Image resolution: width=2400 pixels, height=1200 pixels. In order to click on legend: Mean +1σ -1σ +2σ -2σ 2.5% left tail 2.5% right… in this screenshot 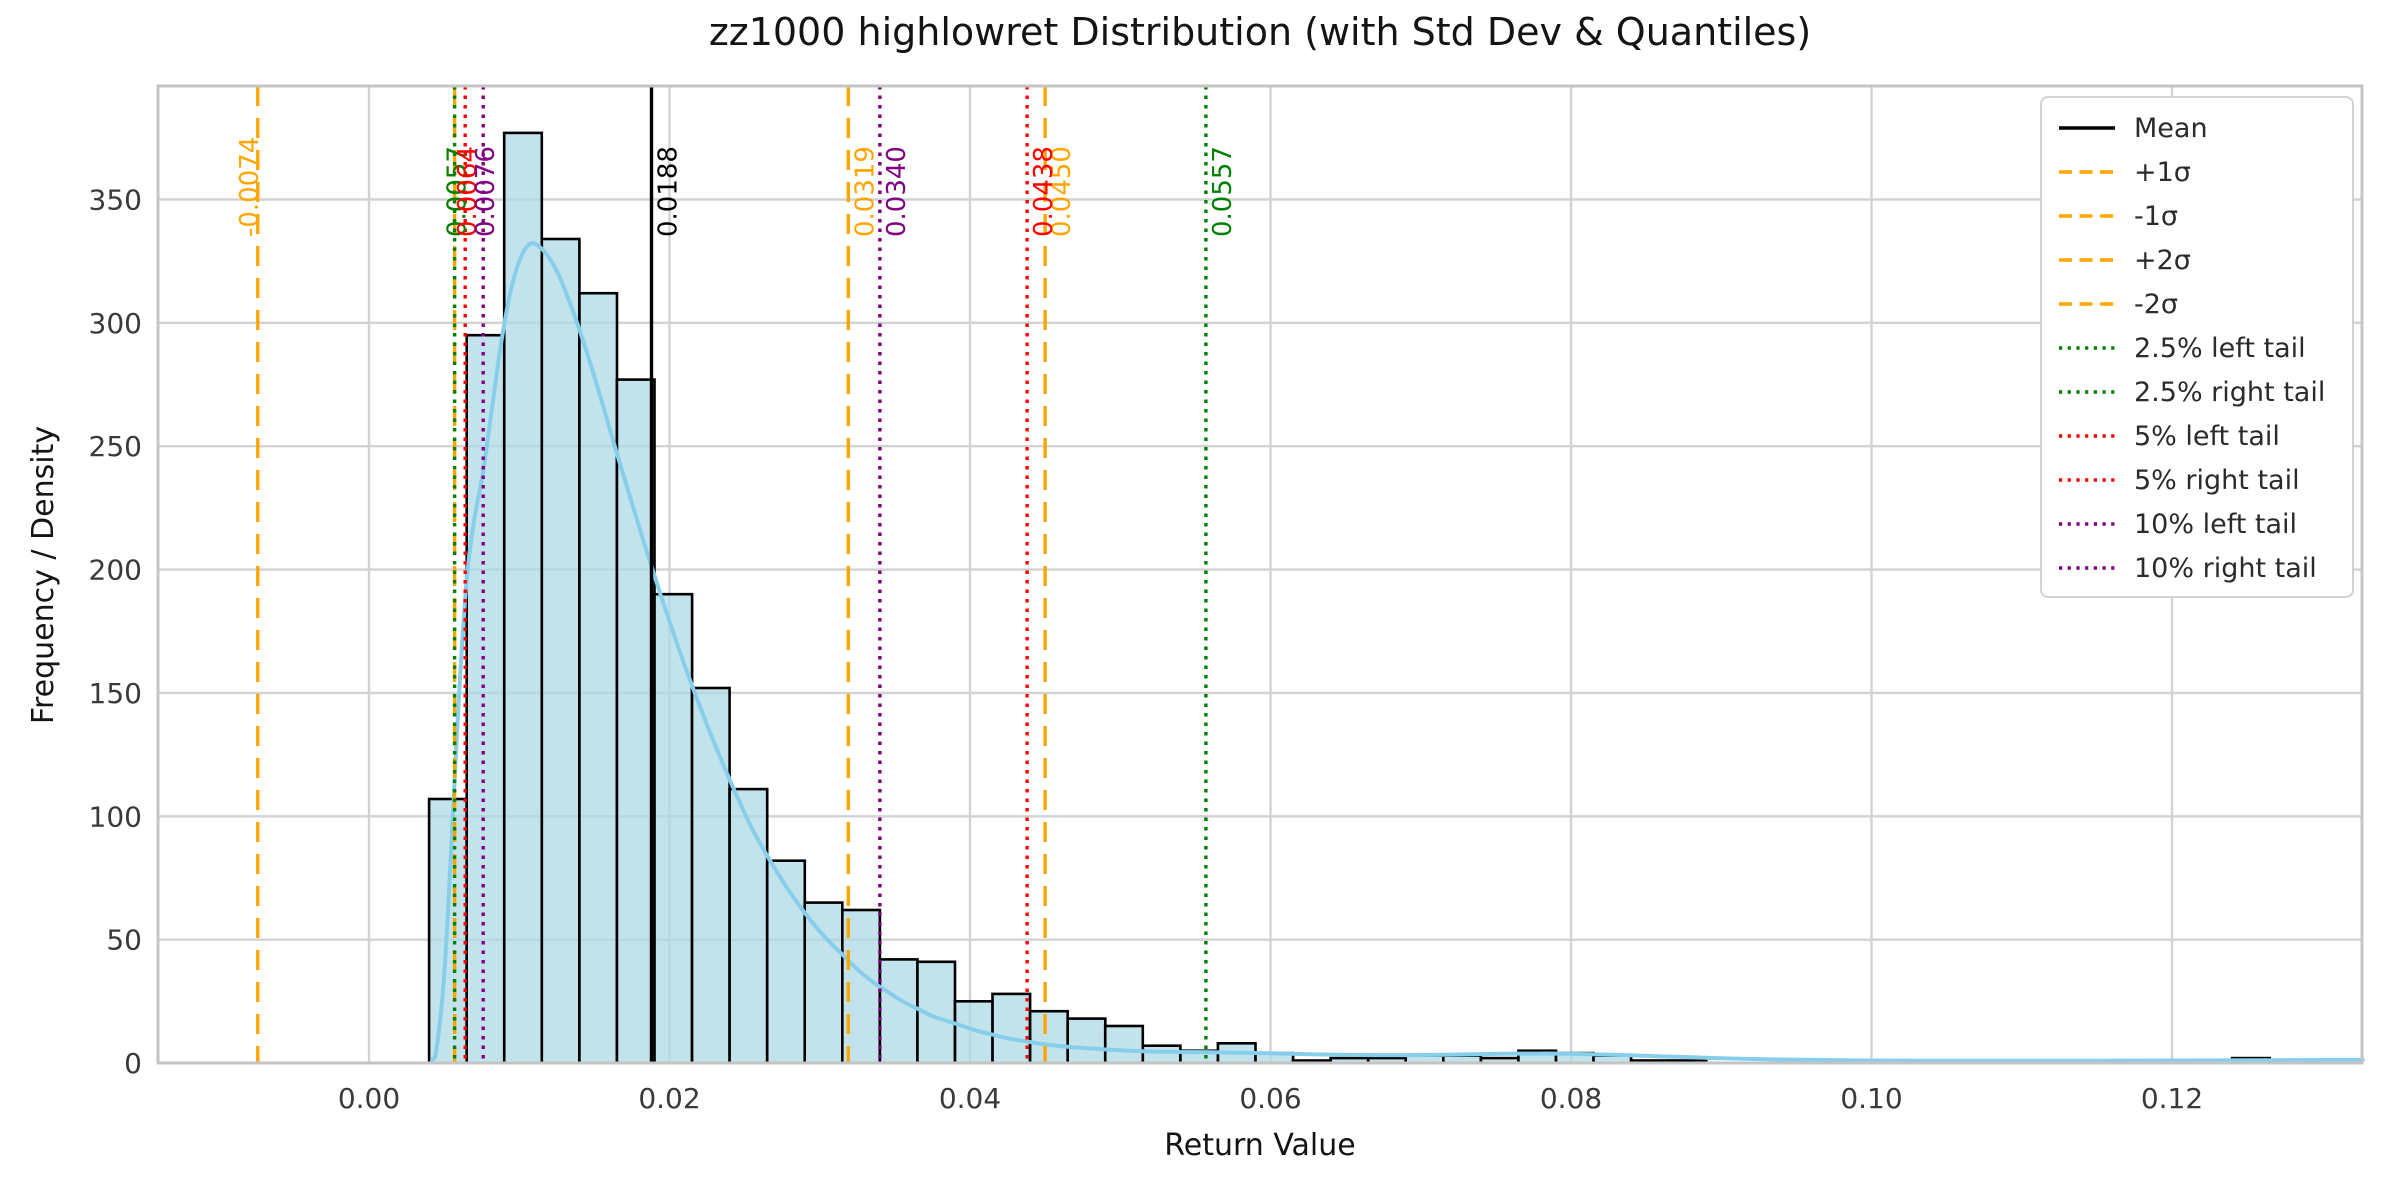, I will do `click(2197, 347)`.